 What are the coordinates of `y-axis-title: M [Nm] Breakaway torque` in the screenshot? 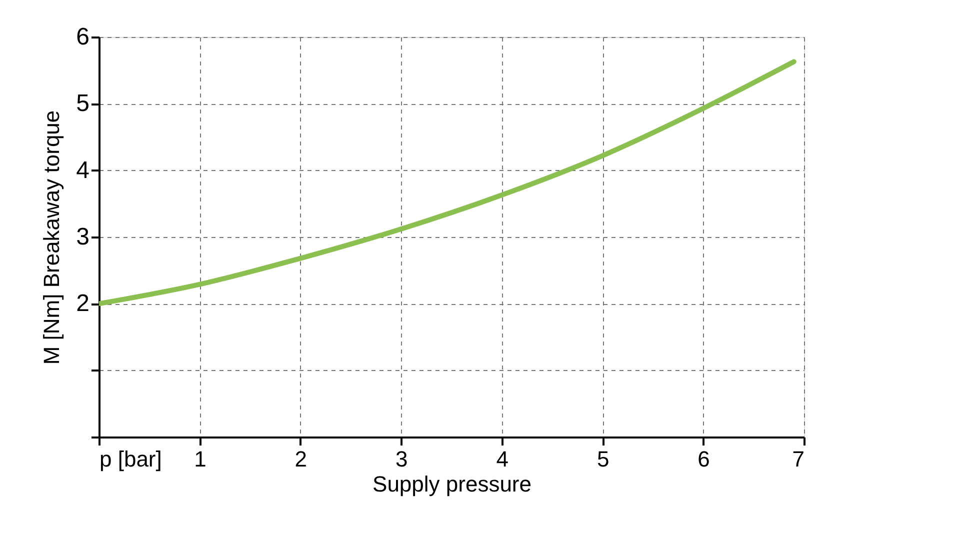 It's located at (51, 237).